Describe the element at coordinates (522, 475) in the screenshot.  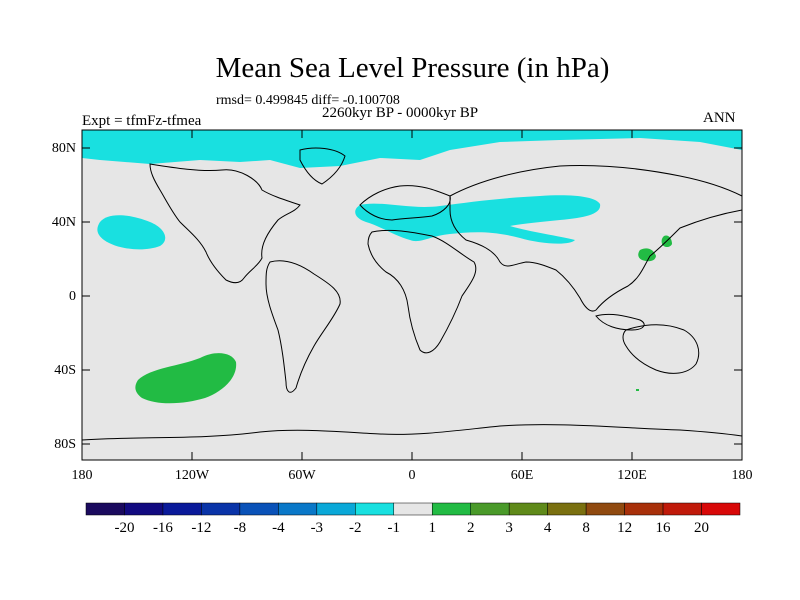
I see `lon-label-60e: 60E` at that location.